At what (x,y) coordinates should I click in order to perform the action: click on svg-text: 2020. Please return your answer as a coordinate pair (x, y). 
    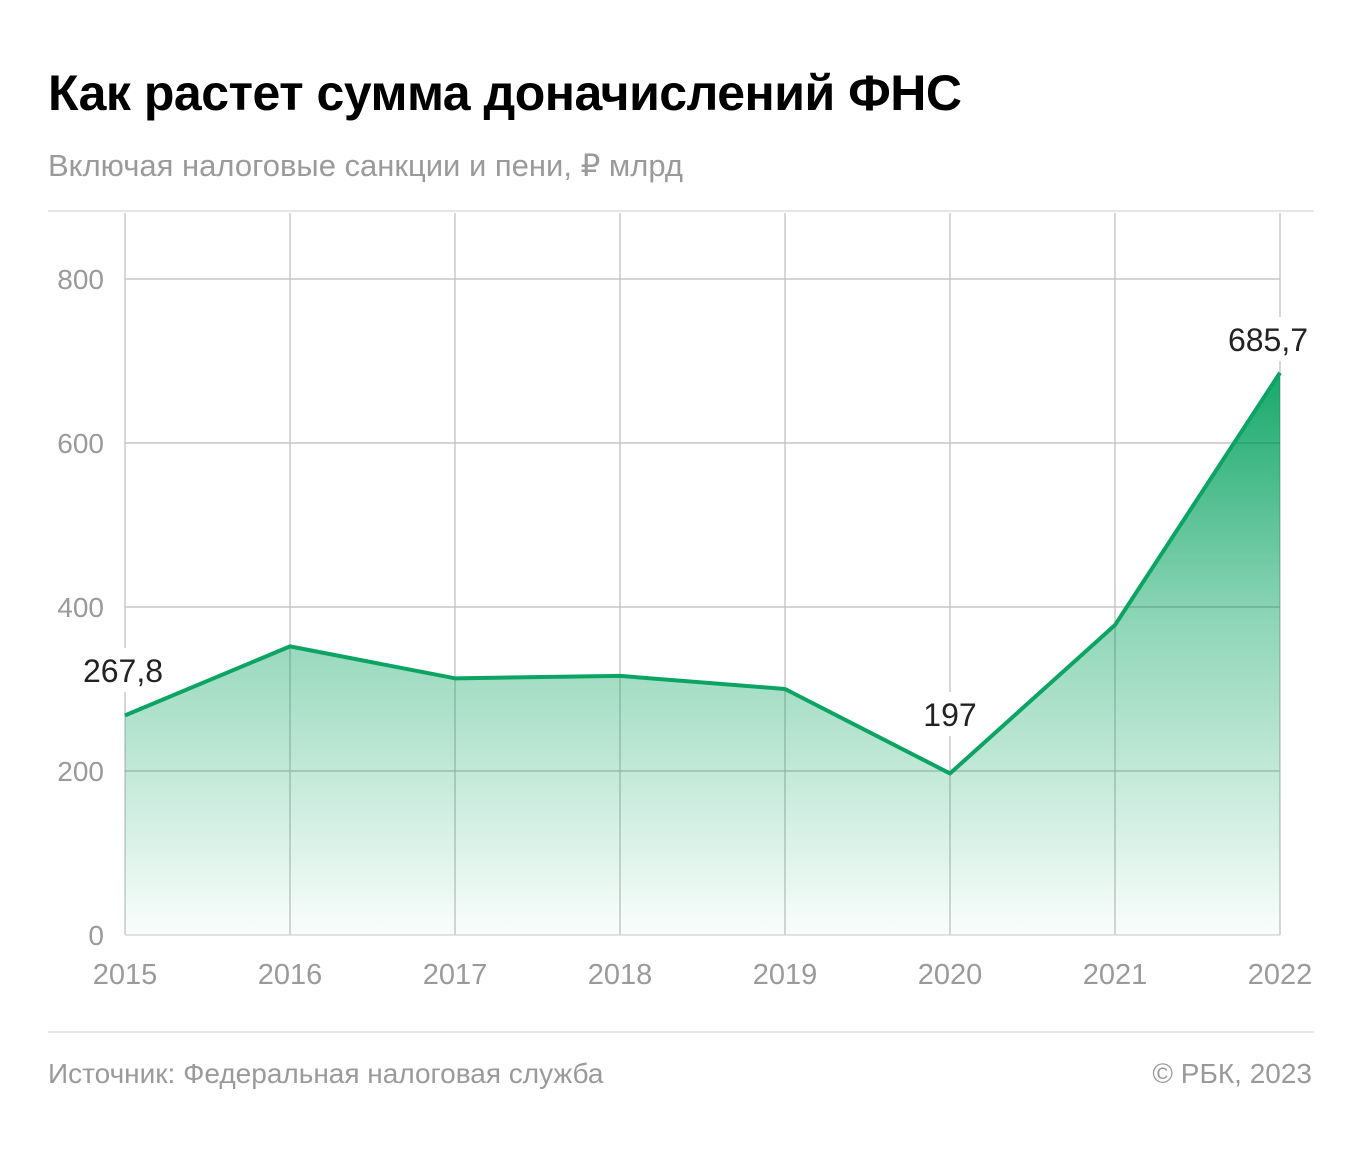
    Looking at the image, I should click on (950, 975).